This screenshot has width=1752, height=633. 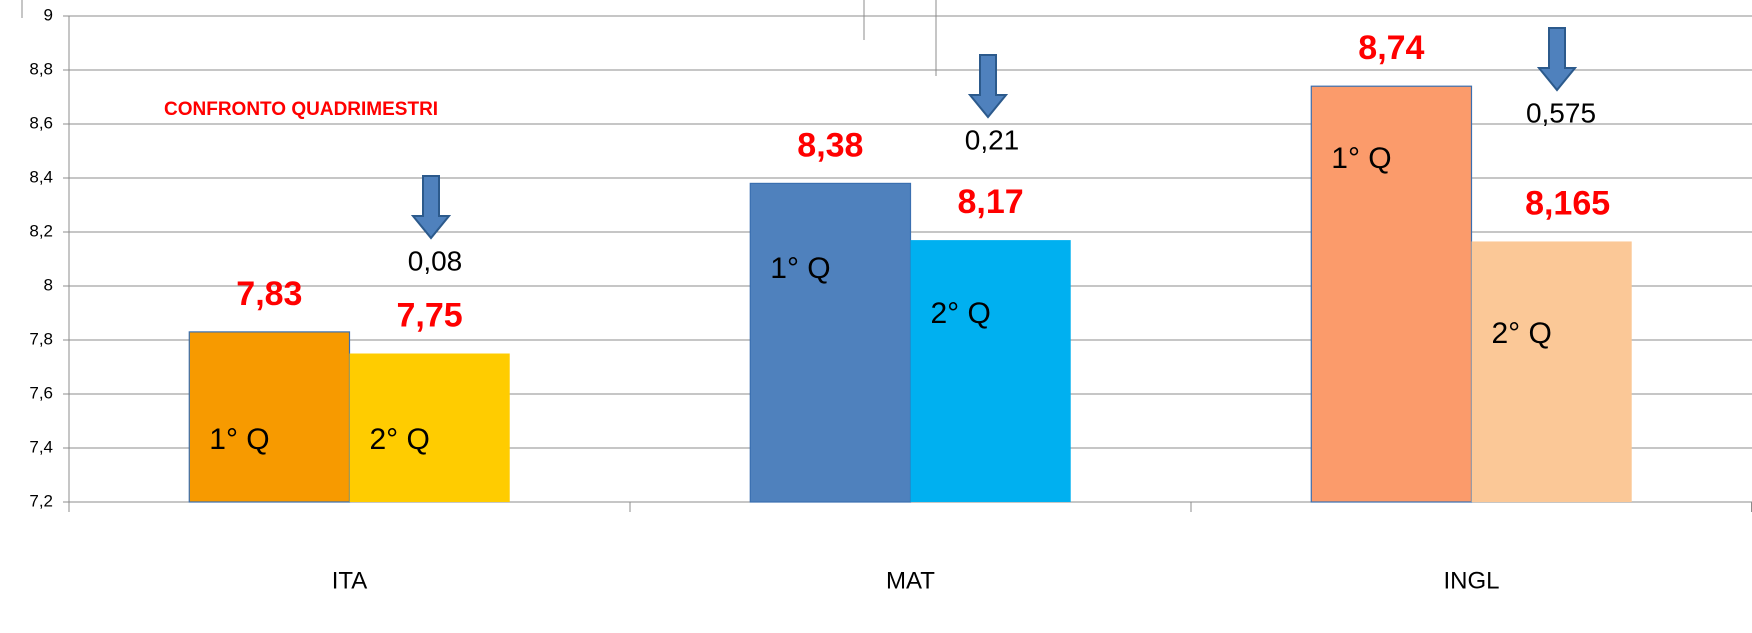 What do you see at coordinates (1391, 48) in the screenshot?
I see `value-label: 8,74` at bounding box center [1391, 48].